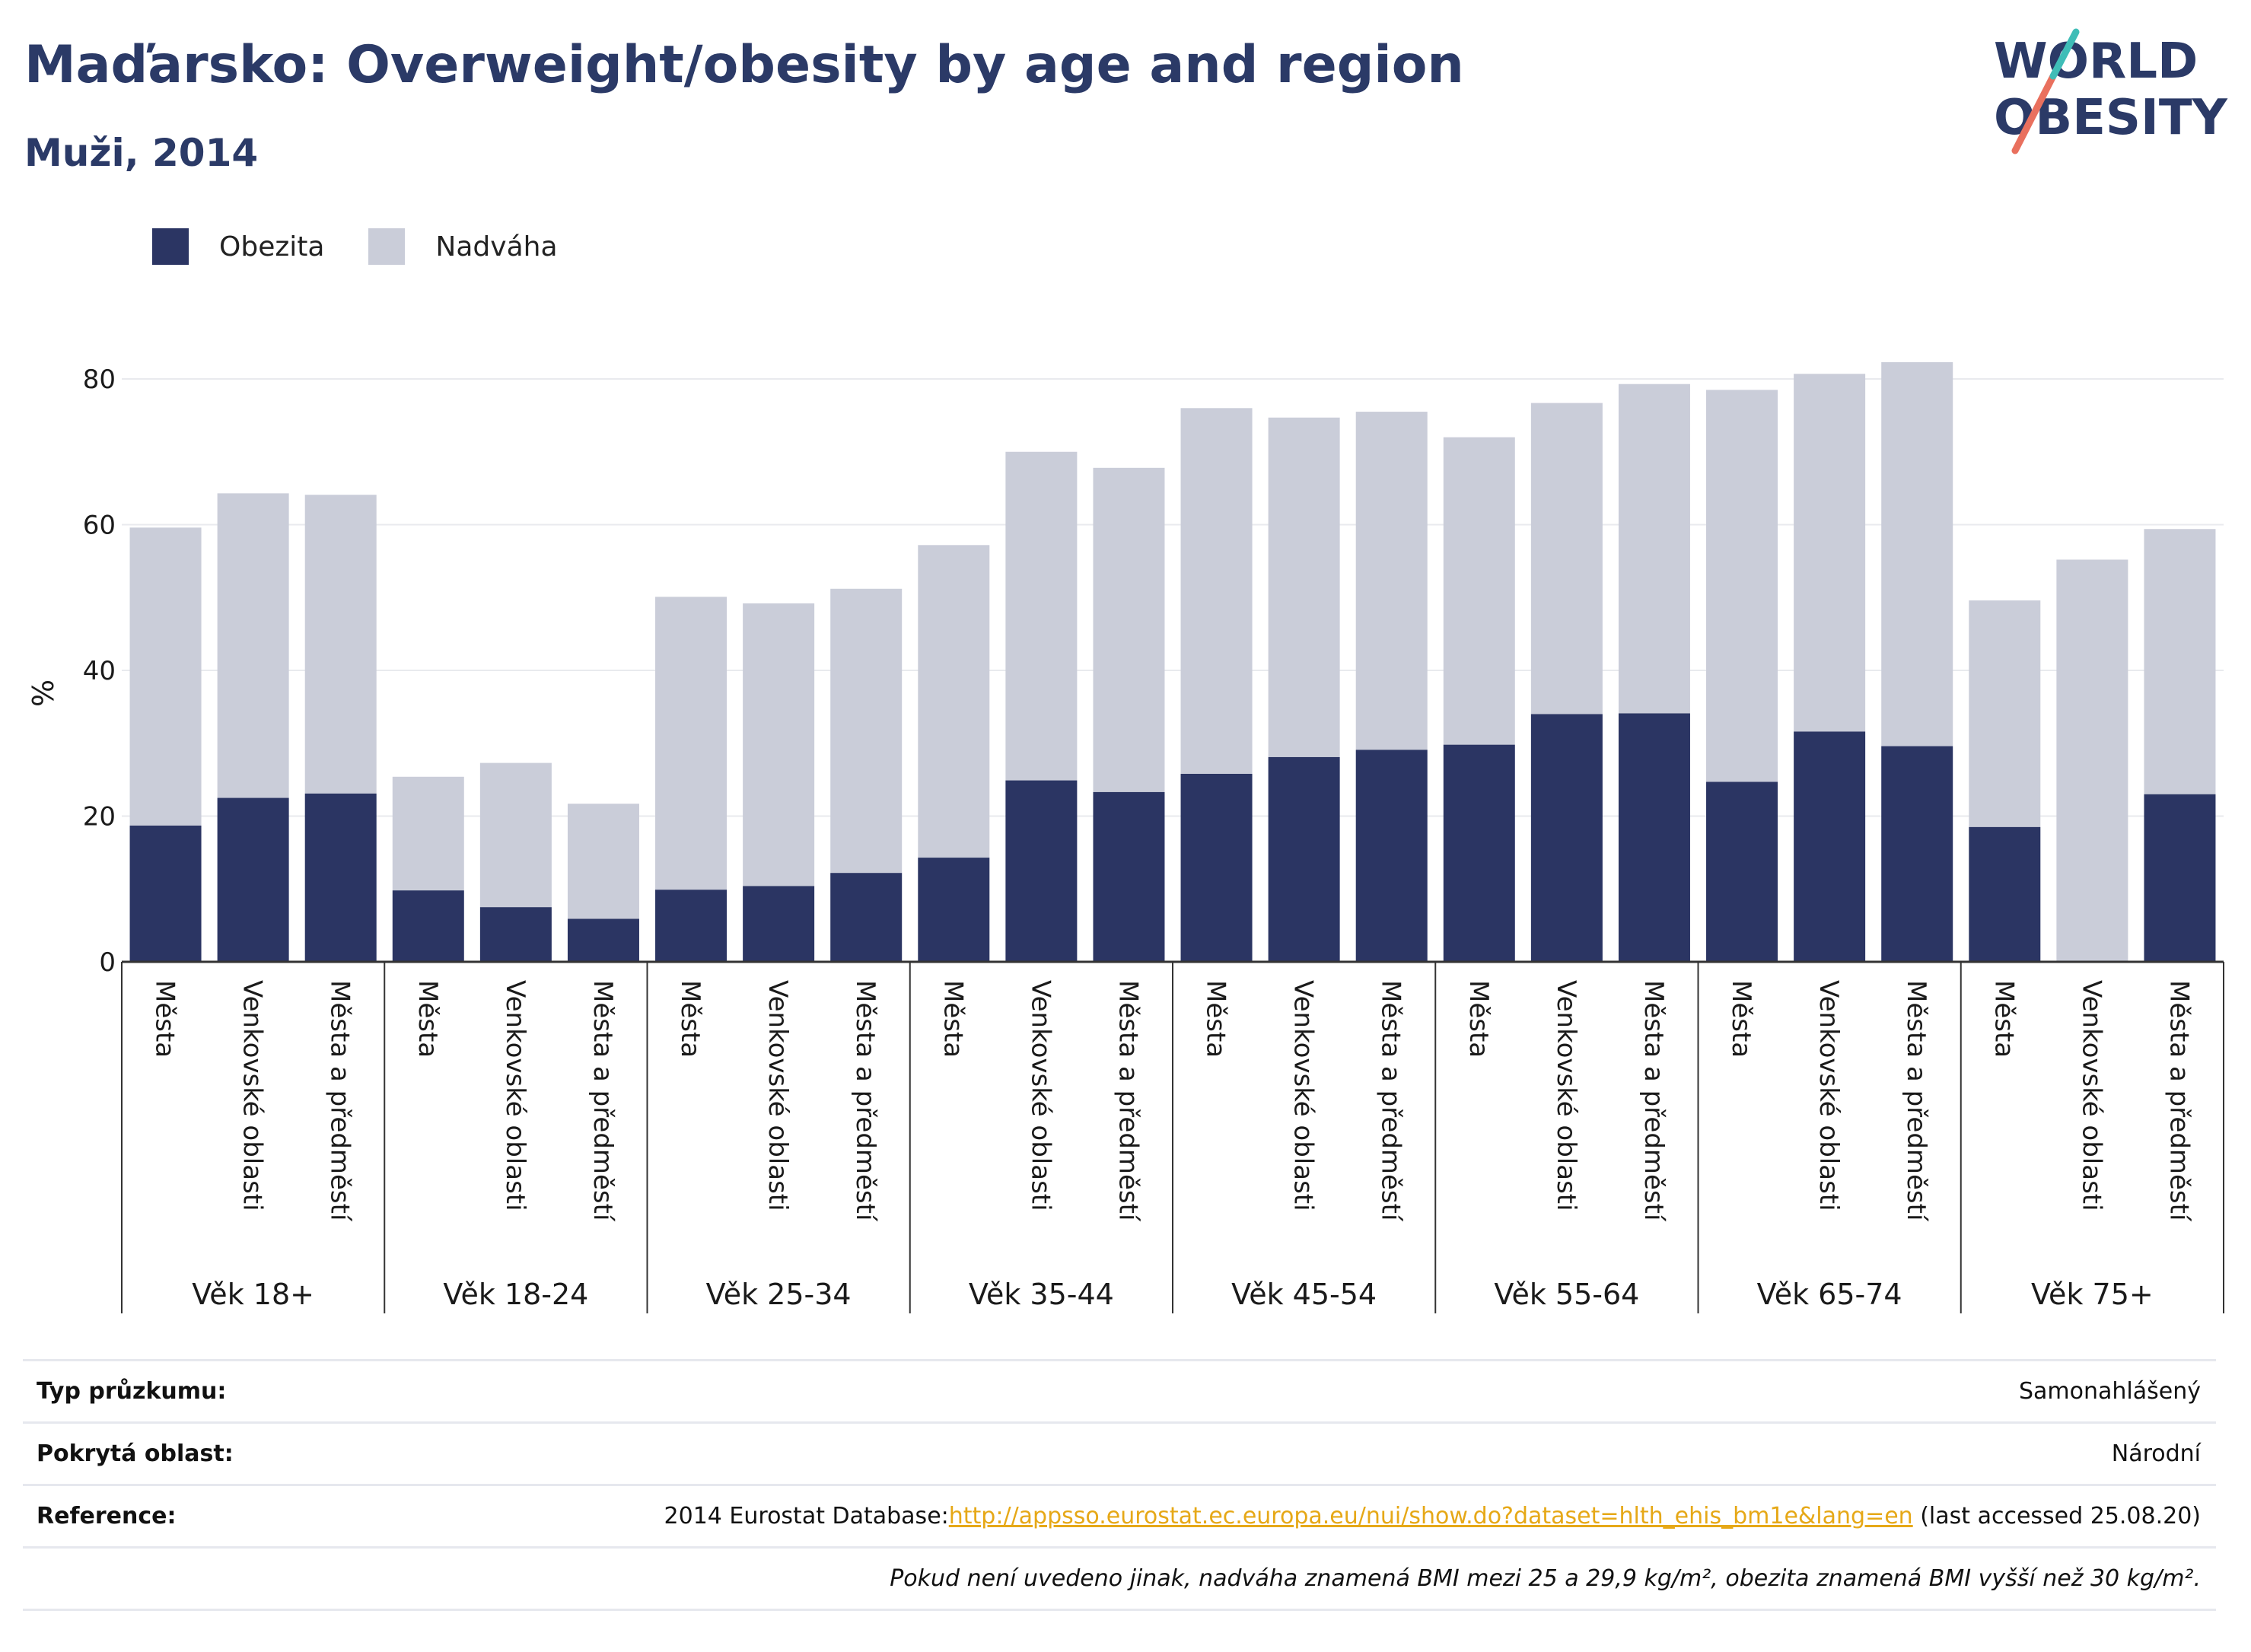 This screenshot has height=1652, width=2251. What do you see at coordinates (515, 1294) in the screenshot?
I see `x-group-label: Věk 18-24` at bounding box center [515, 1294].